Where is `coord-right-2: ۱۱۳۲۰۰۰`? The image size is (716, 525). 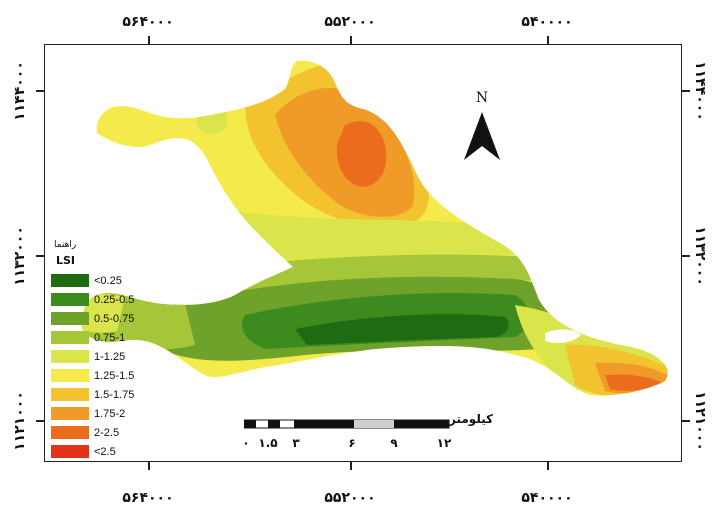
coord-right-2: ۱۱۳۲۰۰۰ is located at coordinates (700, 256).